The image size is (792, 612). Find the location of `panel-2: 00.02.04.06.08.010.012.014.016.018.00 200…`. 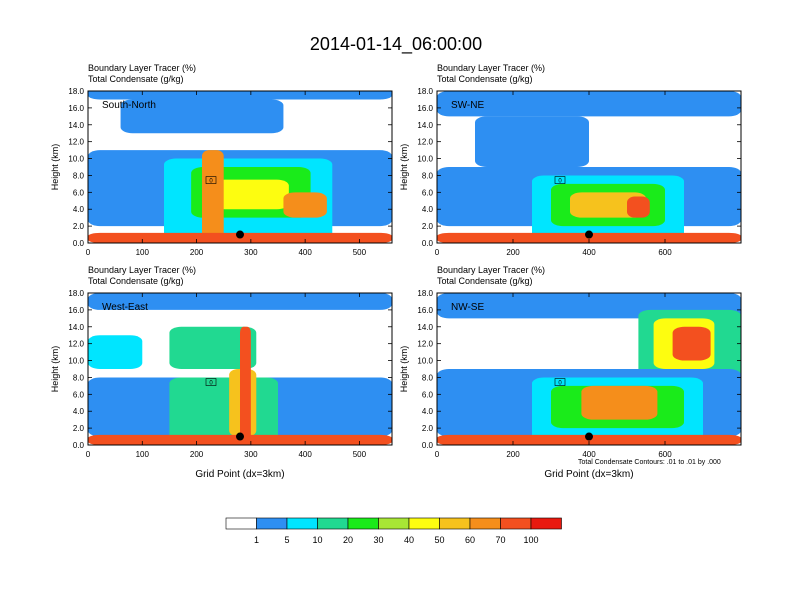

panel-2: 00.02.04.06.08.010.012.014.016.018.00 200… is located at coordinates (570, 160).